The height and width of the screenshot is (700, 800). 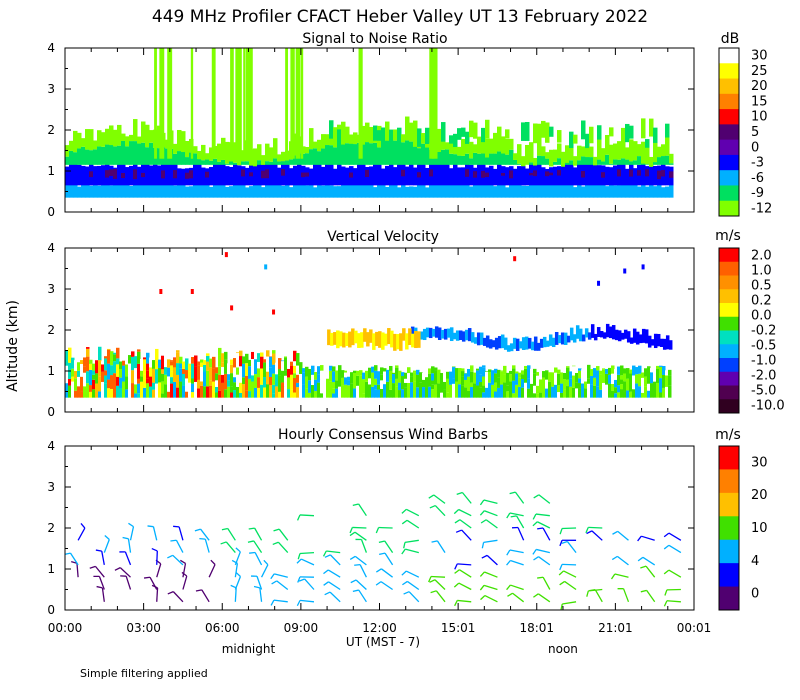 I want to click on colorbar-label: -12, so click(x=761, y=208).